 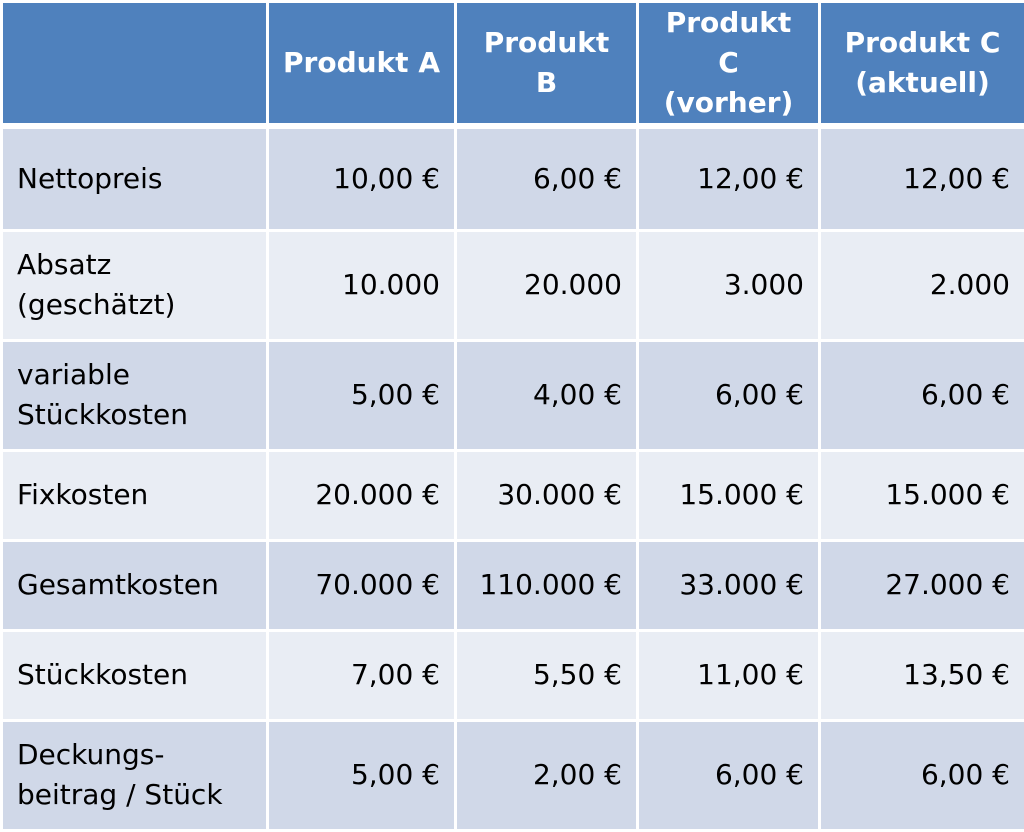 What do you see at coordinates (729, 64) in the screenshot?
I see `header-cell-produkt-c-vorher: Produkt C (vorher)` at bounding box center [729, 64].